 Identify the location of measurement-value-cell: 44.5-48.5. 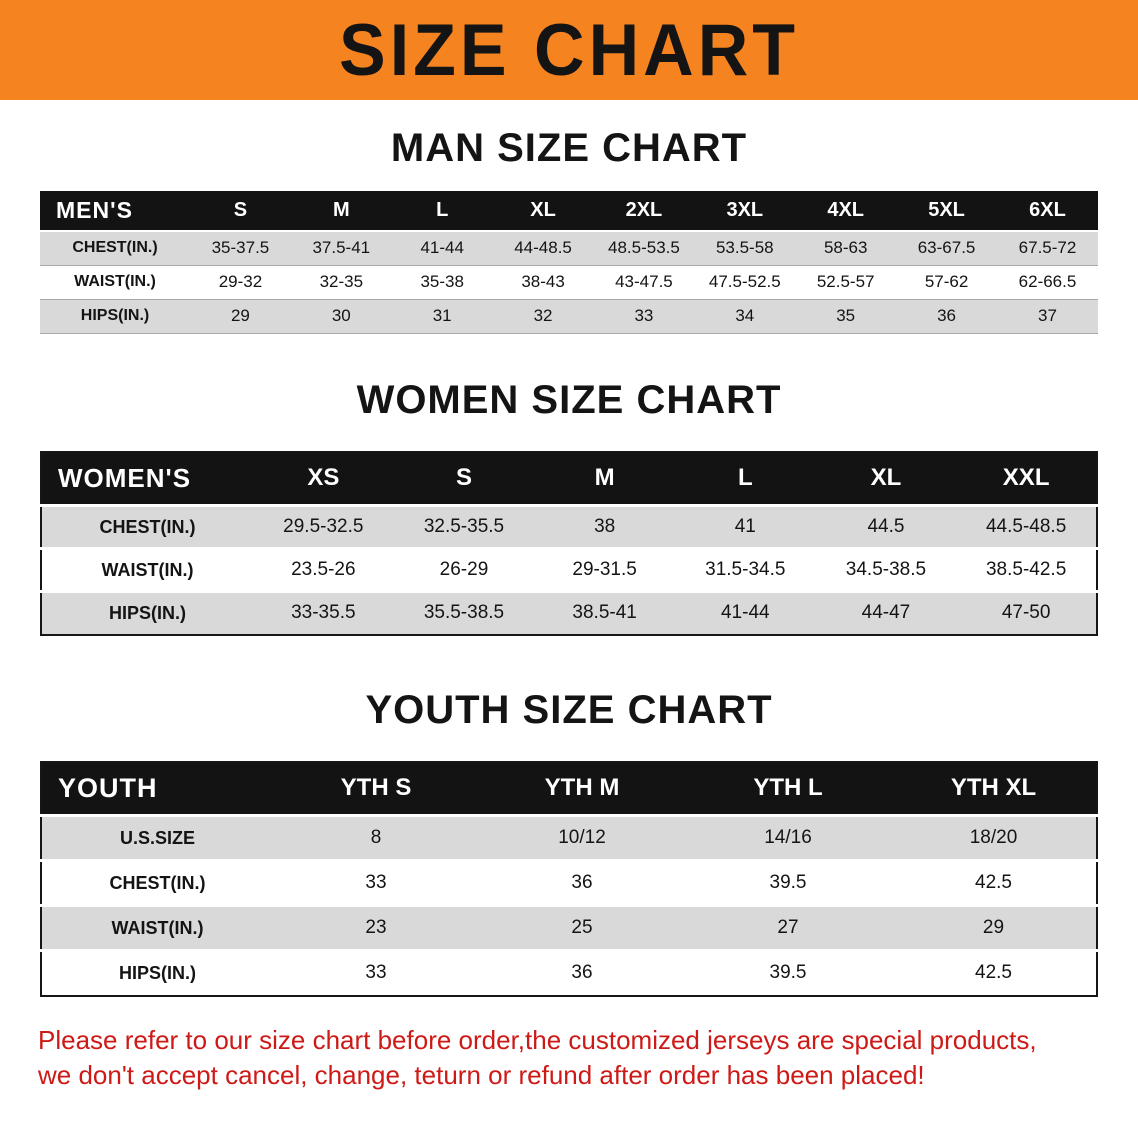
(1026, 526).